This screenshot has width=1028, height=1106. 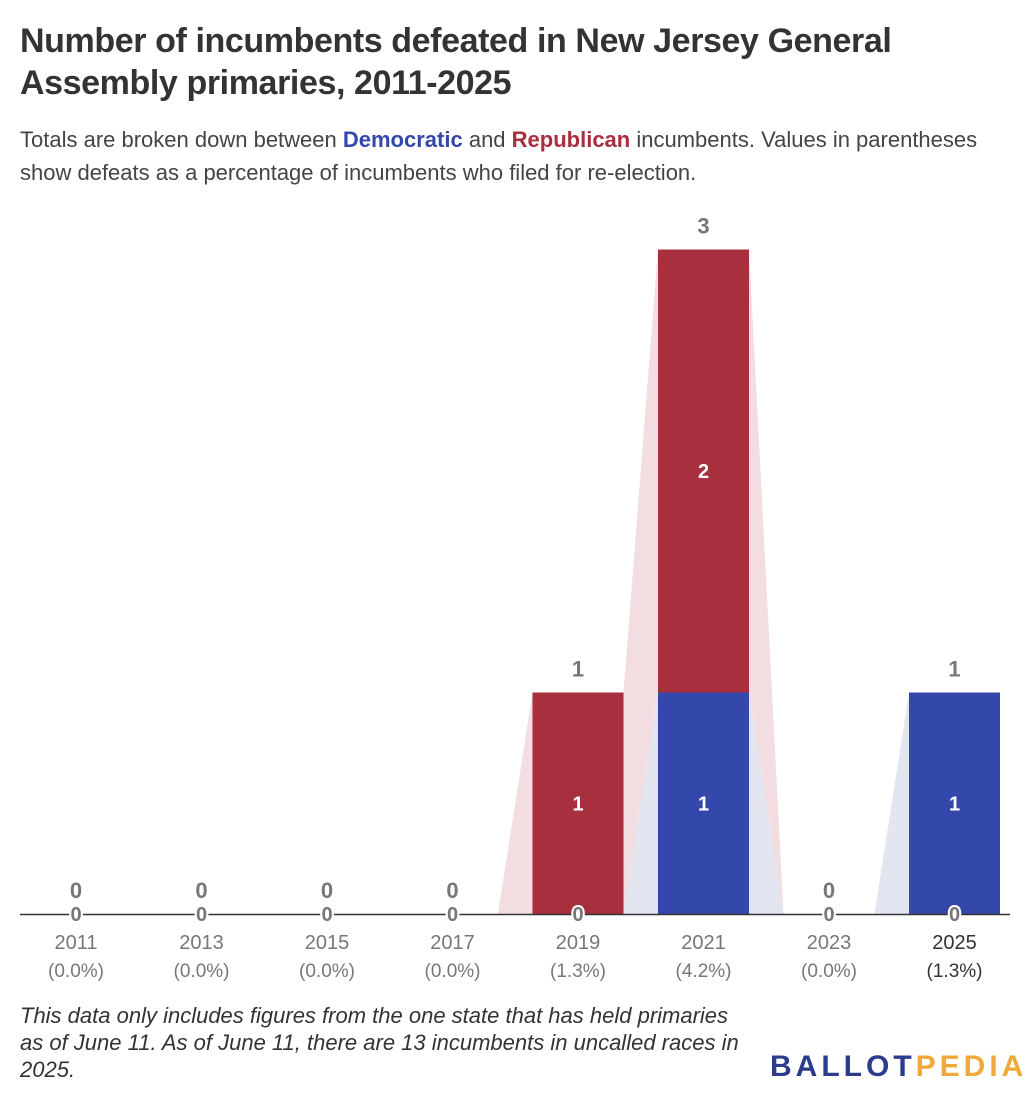 I want to click on connector-republican-2021, so click(x=640, y=581).